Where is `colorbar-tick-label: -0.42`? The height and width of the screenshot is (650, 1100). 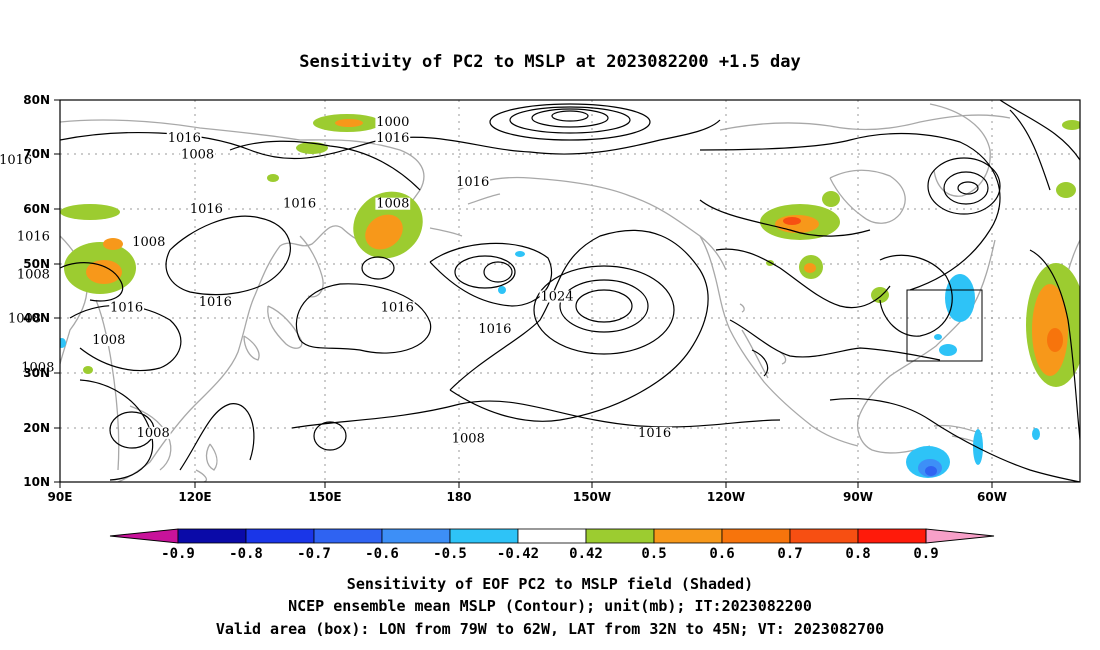
colorbar-tick-label: -0.42 is located at coordinates (518, 554).